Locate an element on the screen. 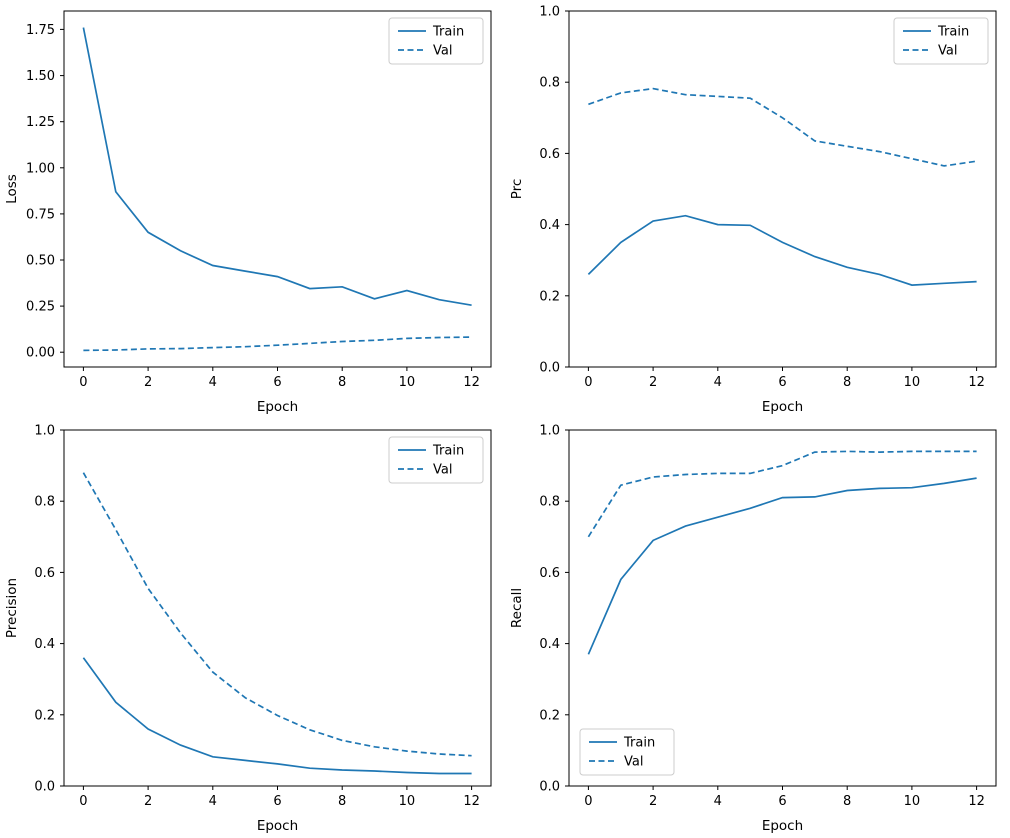  y-tick-label: 0.25 is located at coordinates (40, 307).